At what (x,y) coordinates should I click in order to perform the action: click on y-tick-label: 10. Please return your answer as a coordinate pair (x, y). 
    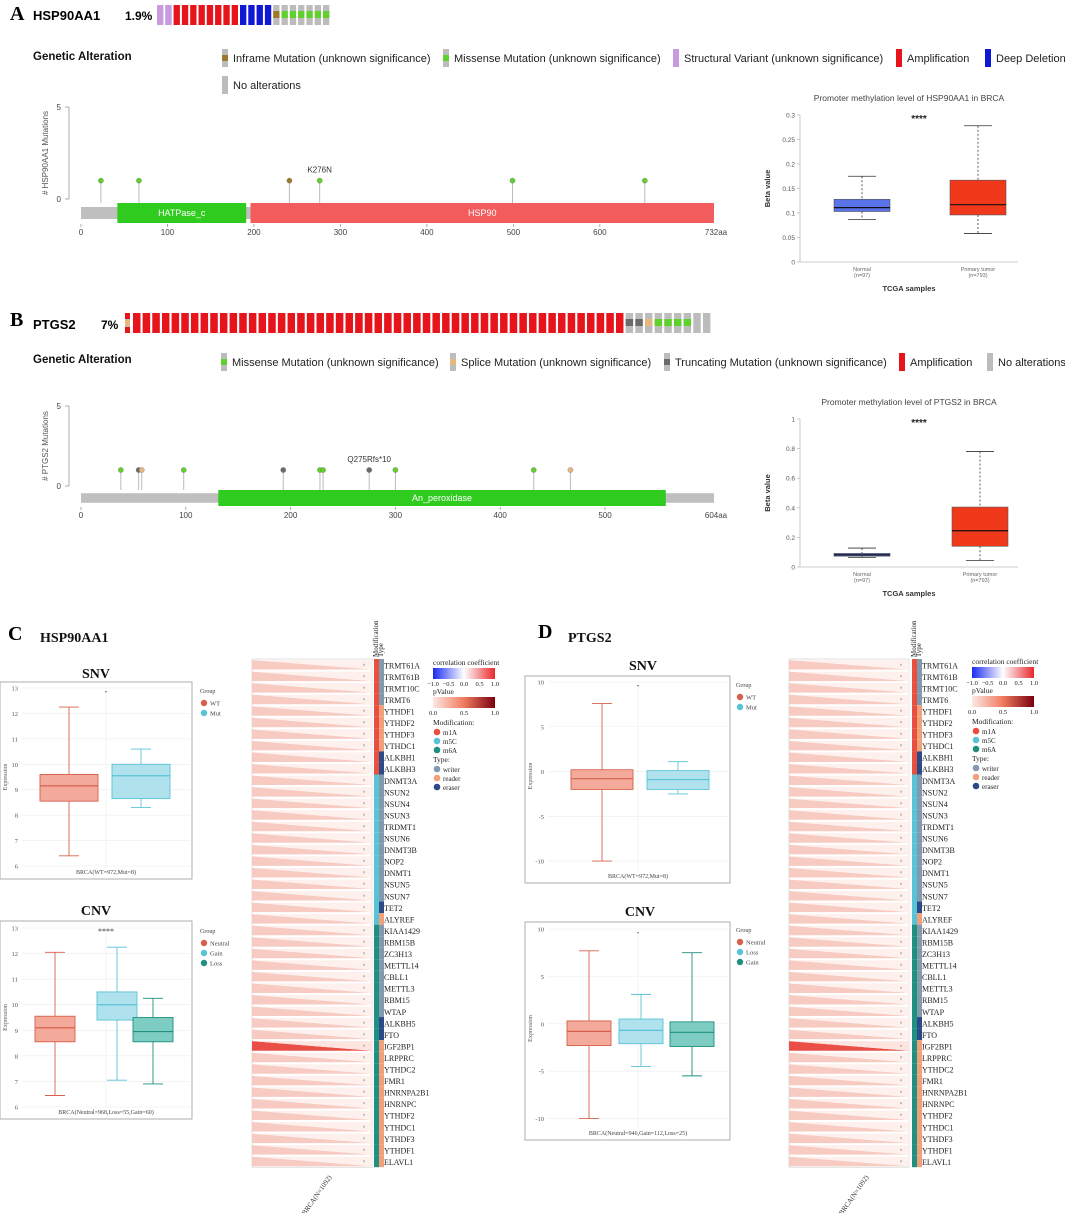
    Looking at the image, I should click on (541, 683).